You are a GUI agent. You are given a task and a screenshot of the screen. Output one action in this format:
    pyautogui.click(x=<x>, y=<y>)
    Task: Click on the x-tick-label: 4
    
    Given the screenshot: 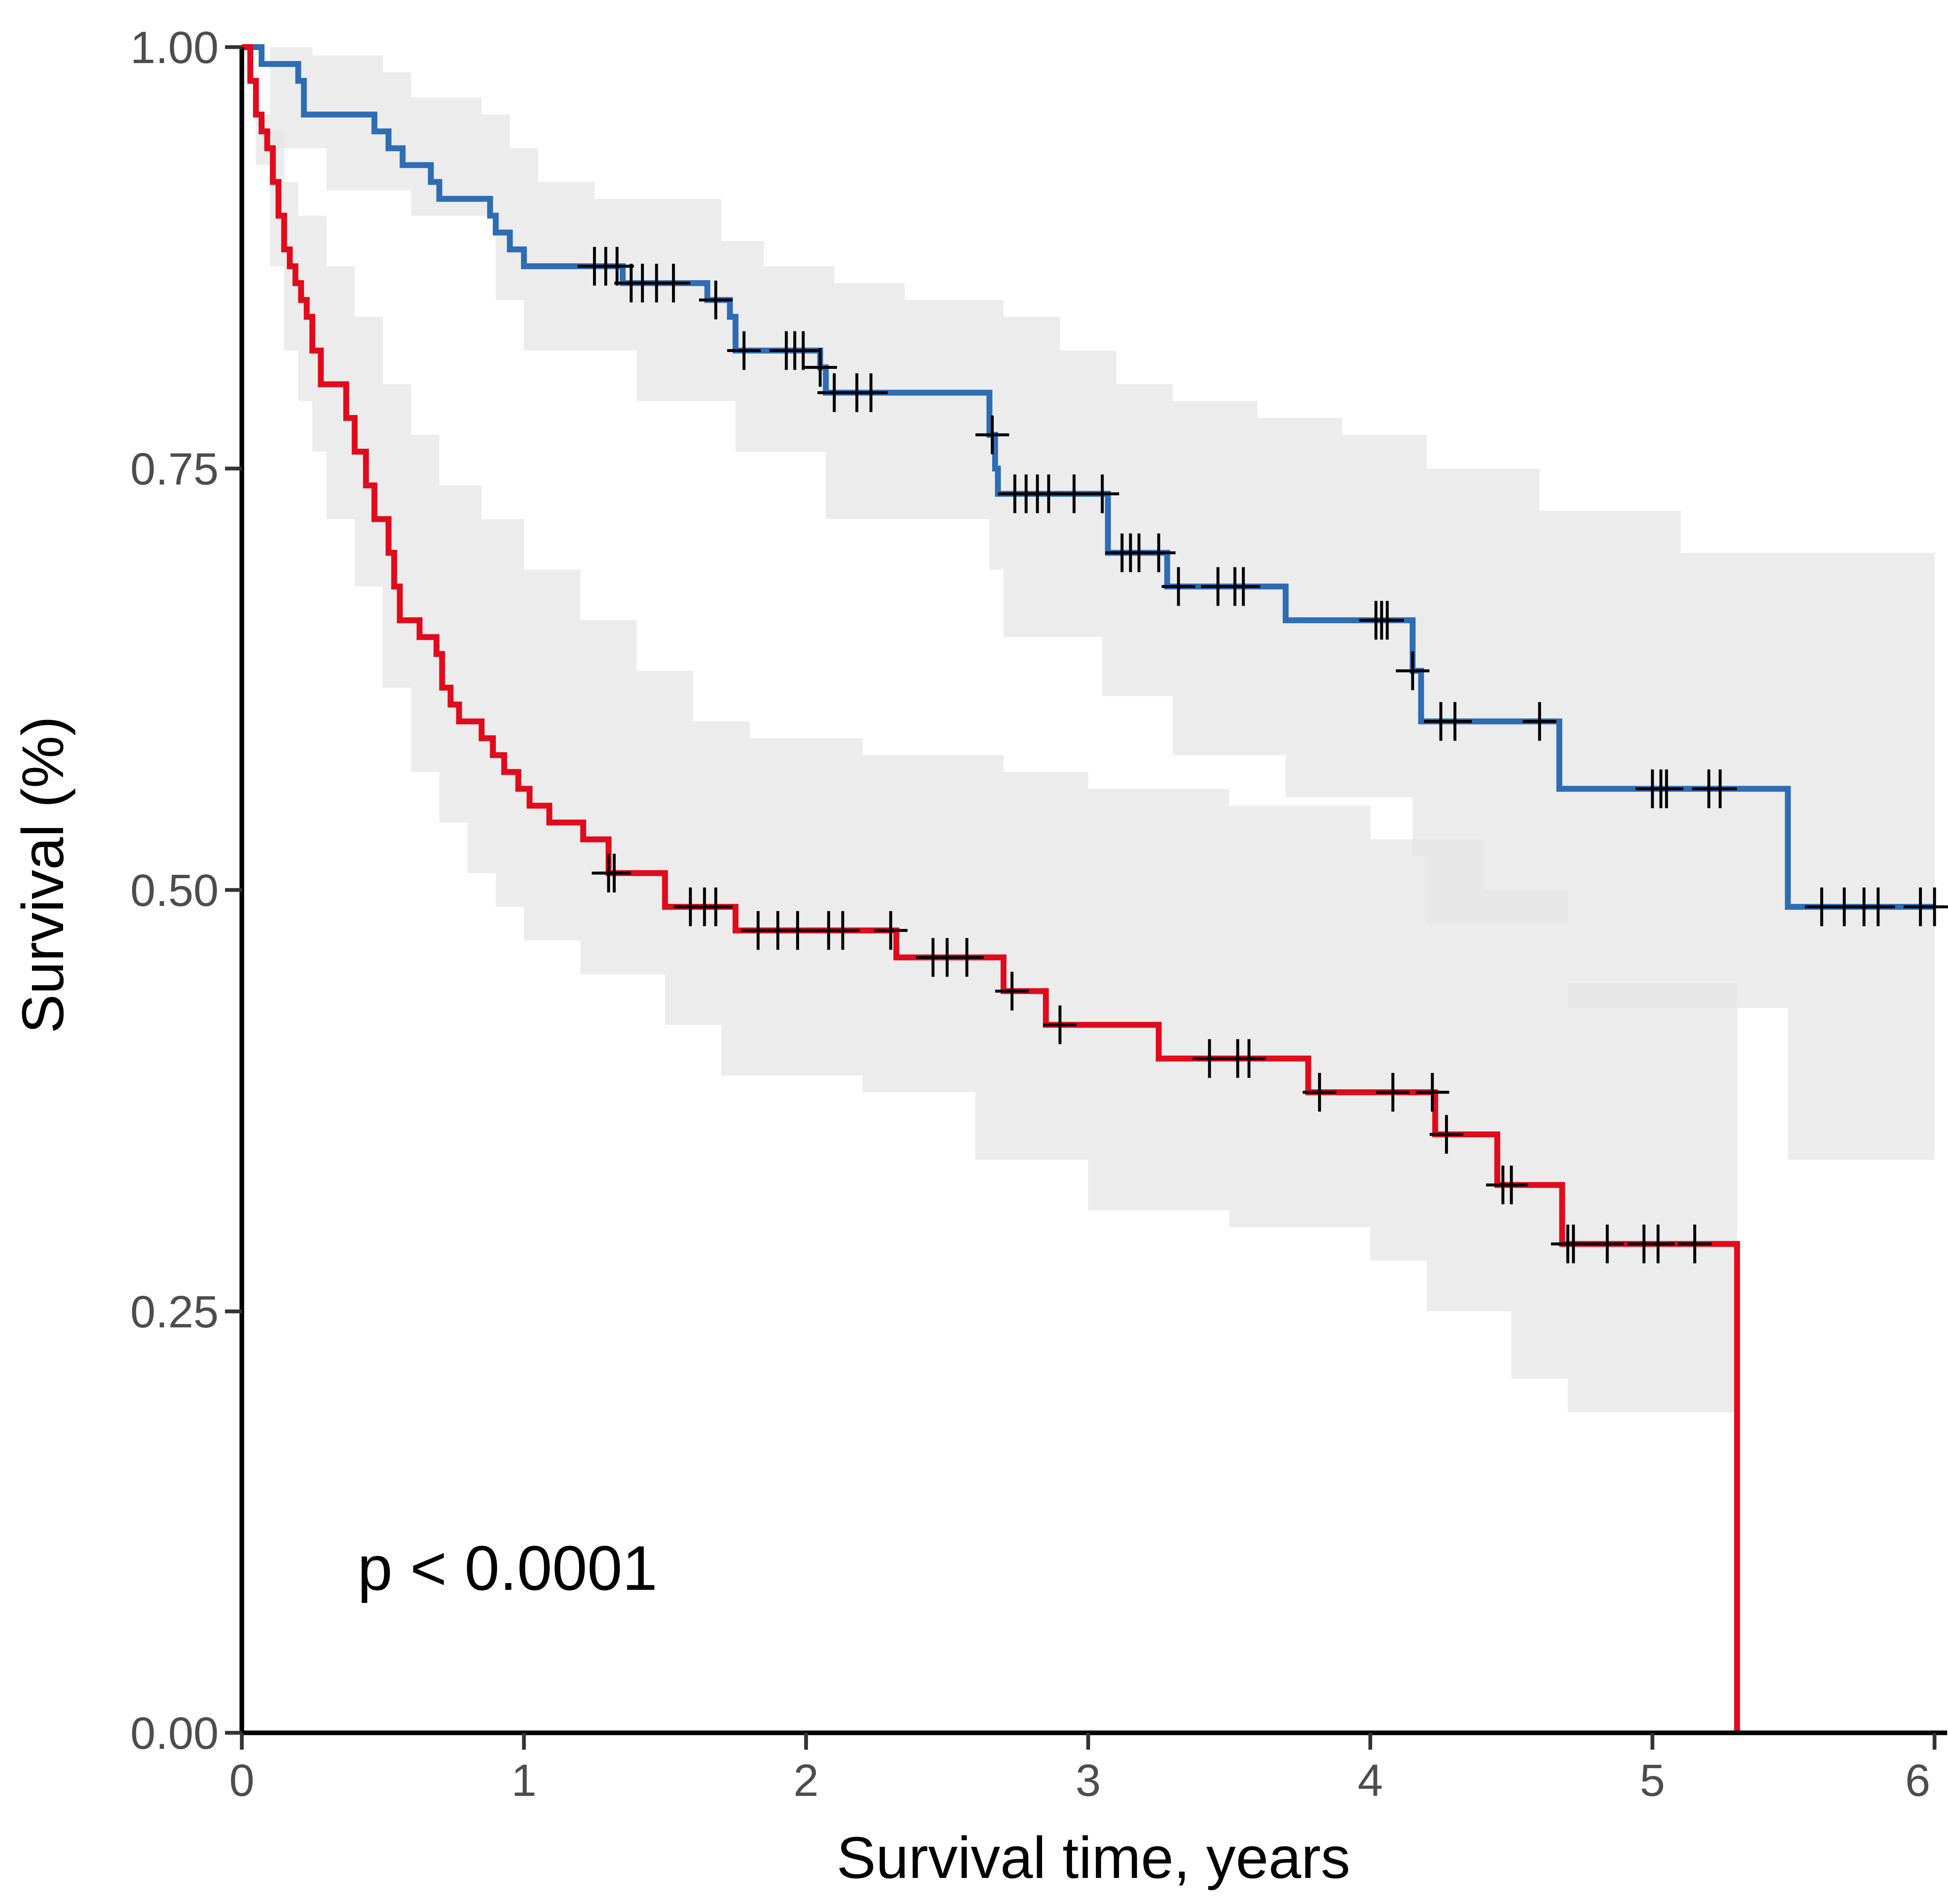 What is the action you would take?
    pyautogui.click(x=1370, y=1781)
    